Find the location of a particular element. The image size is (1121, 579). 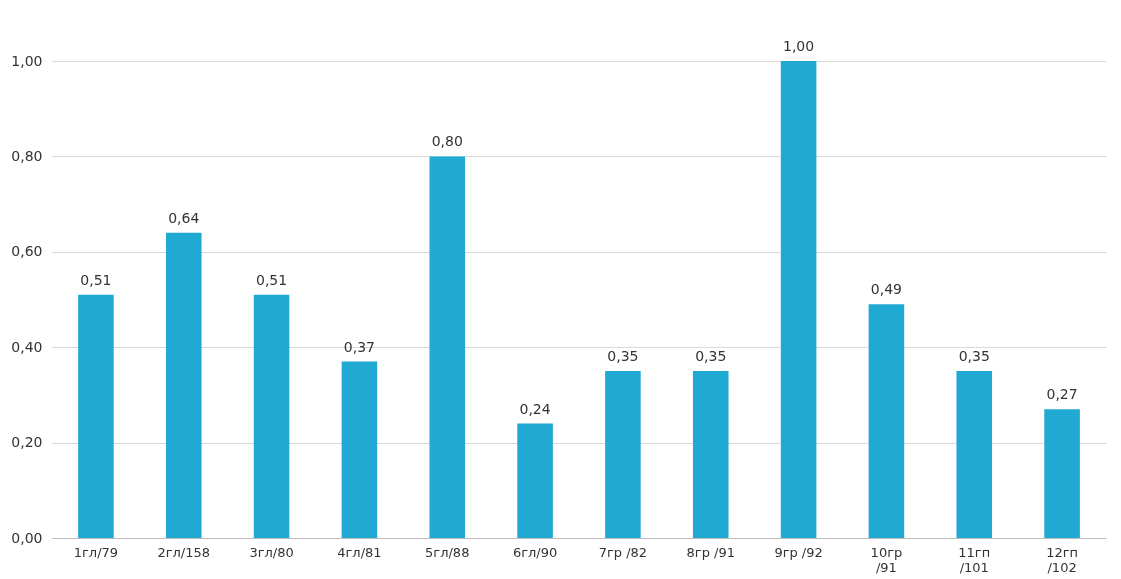

data-label: 0,24 is located at coordinates (535, 408).